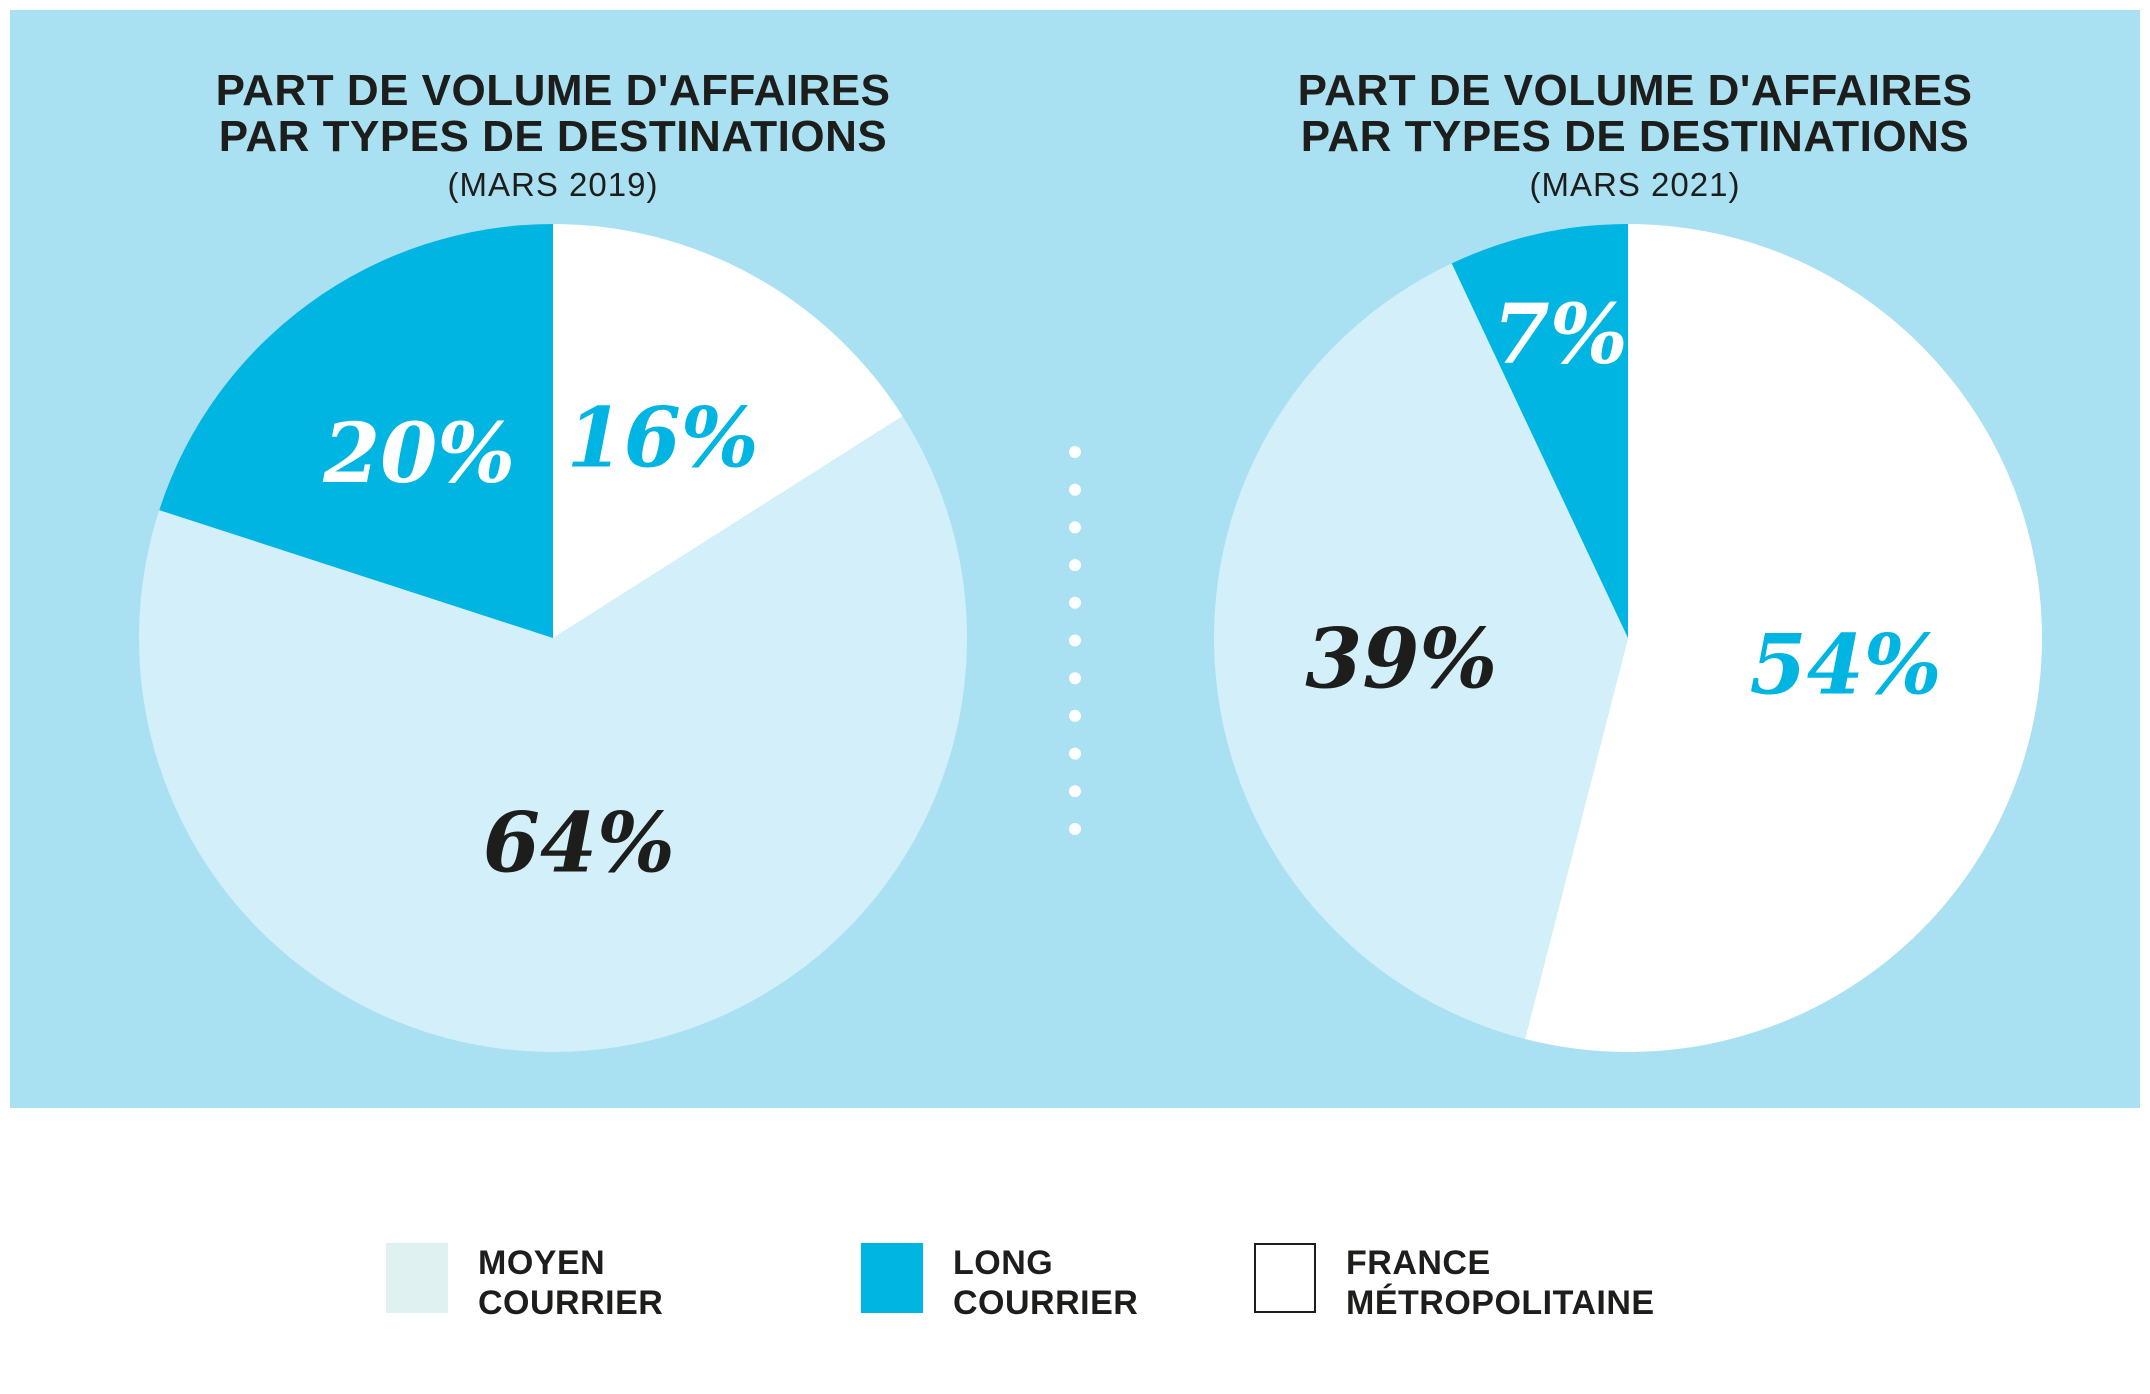 The height and width of the screenshot is (1394, 2150). I want to click on pie-data-label: 20%, so click(418, 454).